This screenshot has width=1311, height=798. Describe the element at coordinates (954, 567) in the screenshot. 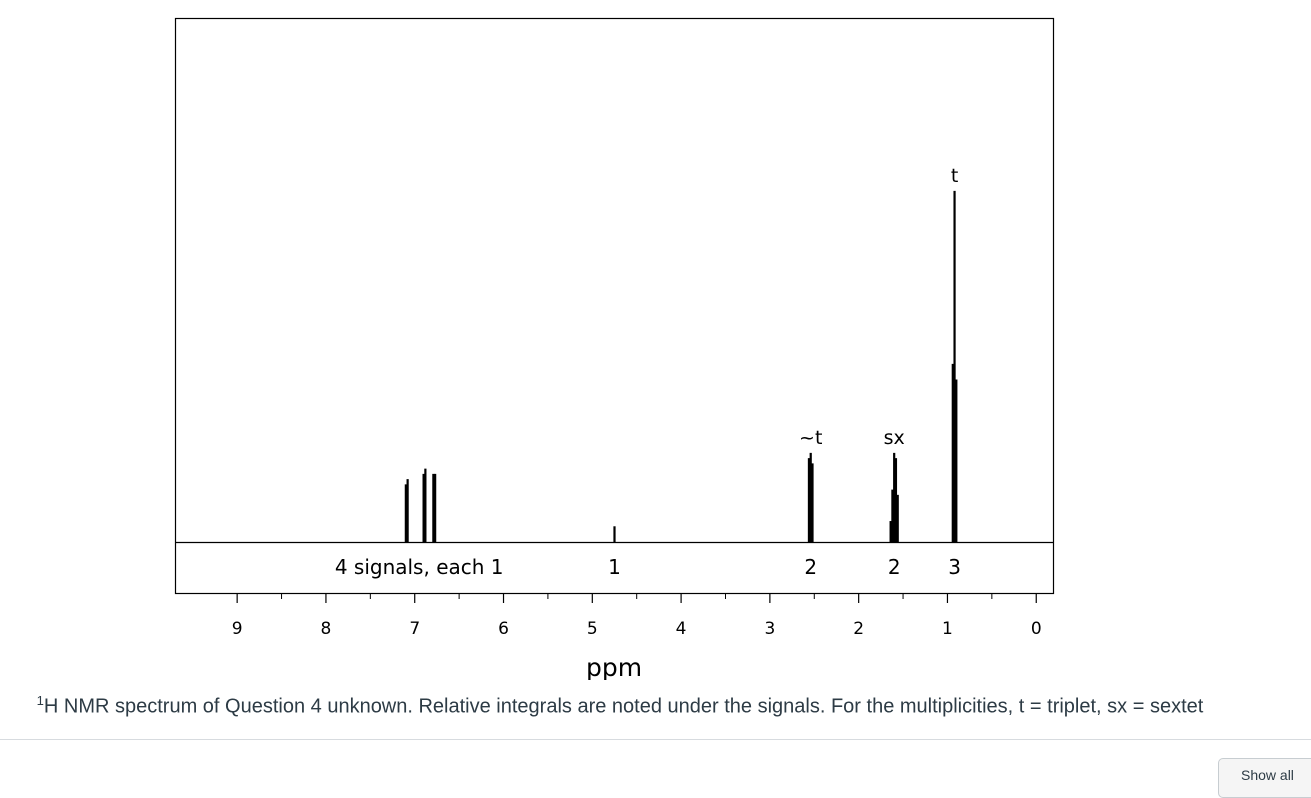

I see `integral-label: 3` at that location.